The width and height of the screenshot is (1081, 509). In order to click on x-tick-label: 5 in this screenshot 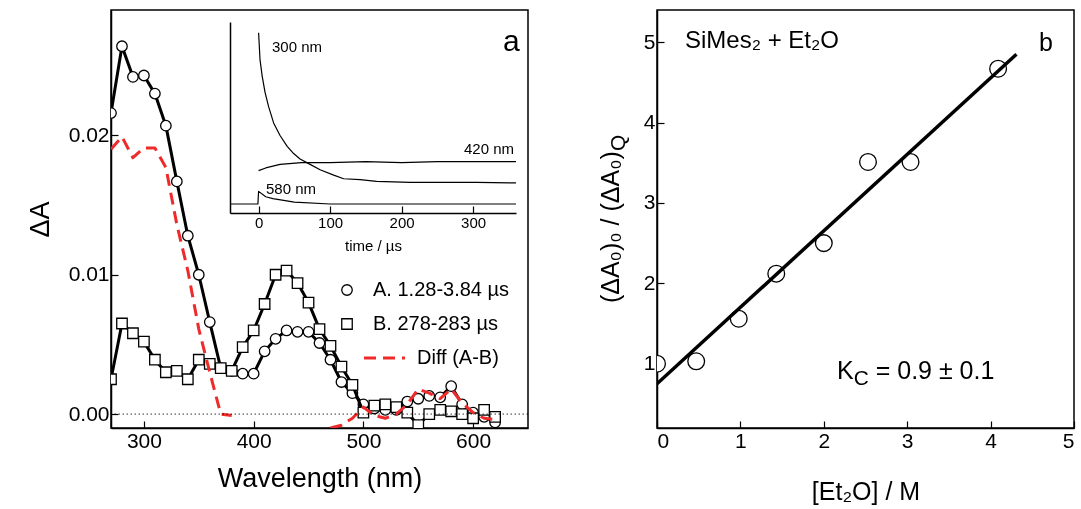, I will do `click(1068, 440)`.